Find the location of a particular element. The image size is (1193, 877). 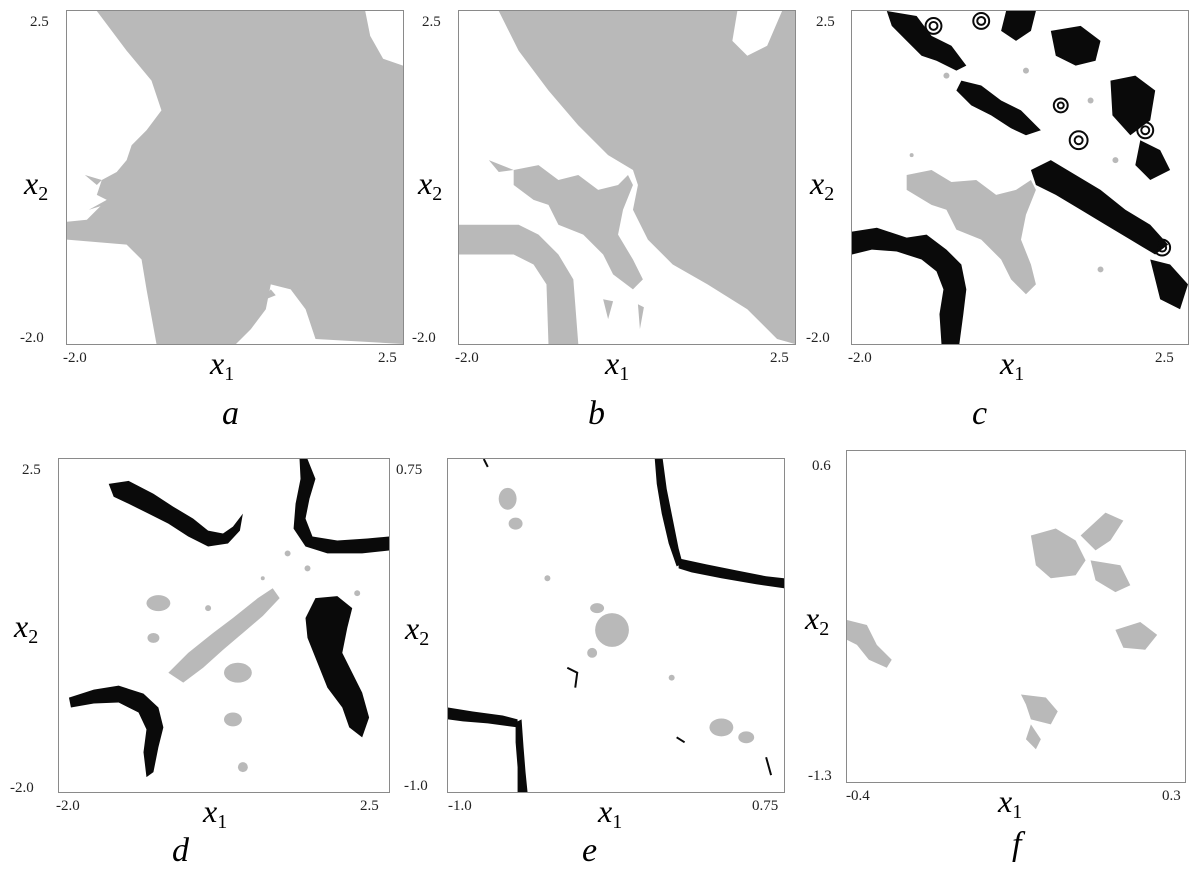

panel-caption: b is located at coordinates (596, 413).